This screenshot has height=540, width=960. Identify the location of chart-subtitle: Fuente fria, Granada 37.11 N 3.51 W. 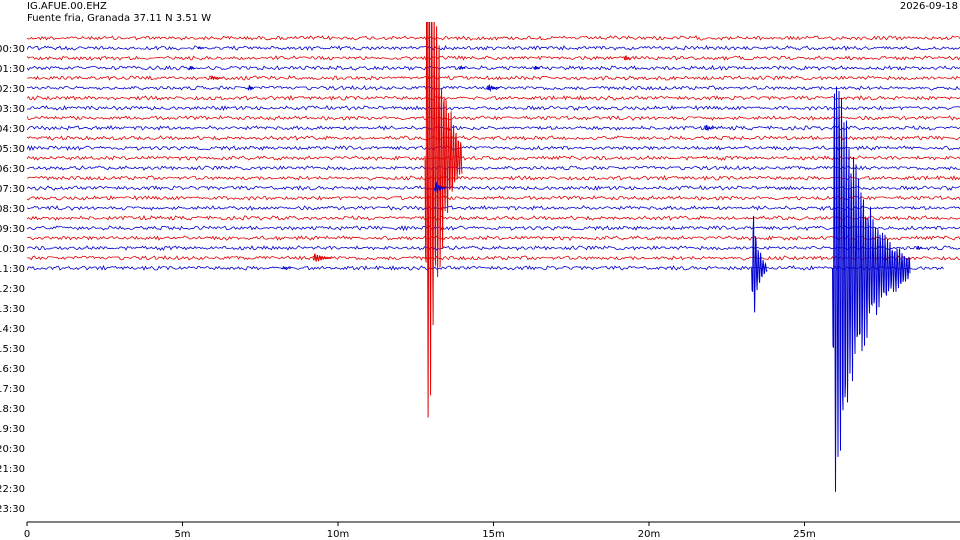
(119, 18).